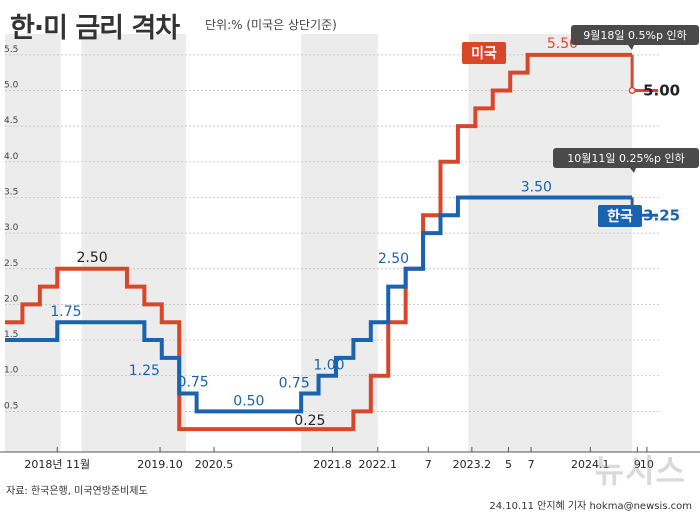 The image size is (700, 513). What do you see at coordinates (647, 464) in the screenshot?
I see `x-tick-label-11: 10` at bounding box center [647, 464].